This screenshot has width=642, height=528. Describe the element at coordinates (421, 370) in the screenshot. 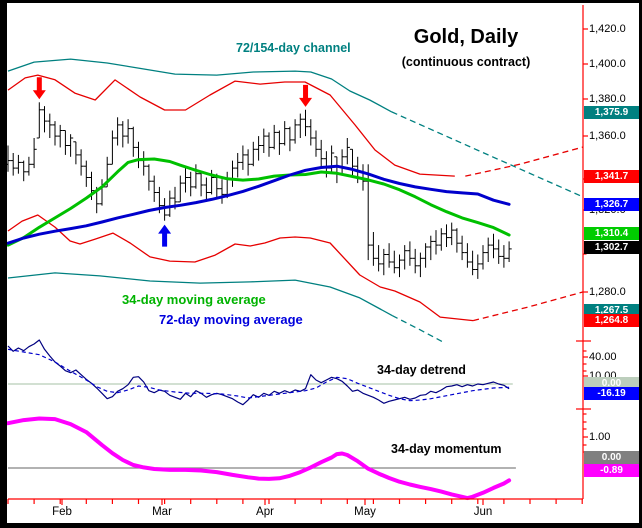

I see `detrend-annotation: 34-day detrend` at that location.